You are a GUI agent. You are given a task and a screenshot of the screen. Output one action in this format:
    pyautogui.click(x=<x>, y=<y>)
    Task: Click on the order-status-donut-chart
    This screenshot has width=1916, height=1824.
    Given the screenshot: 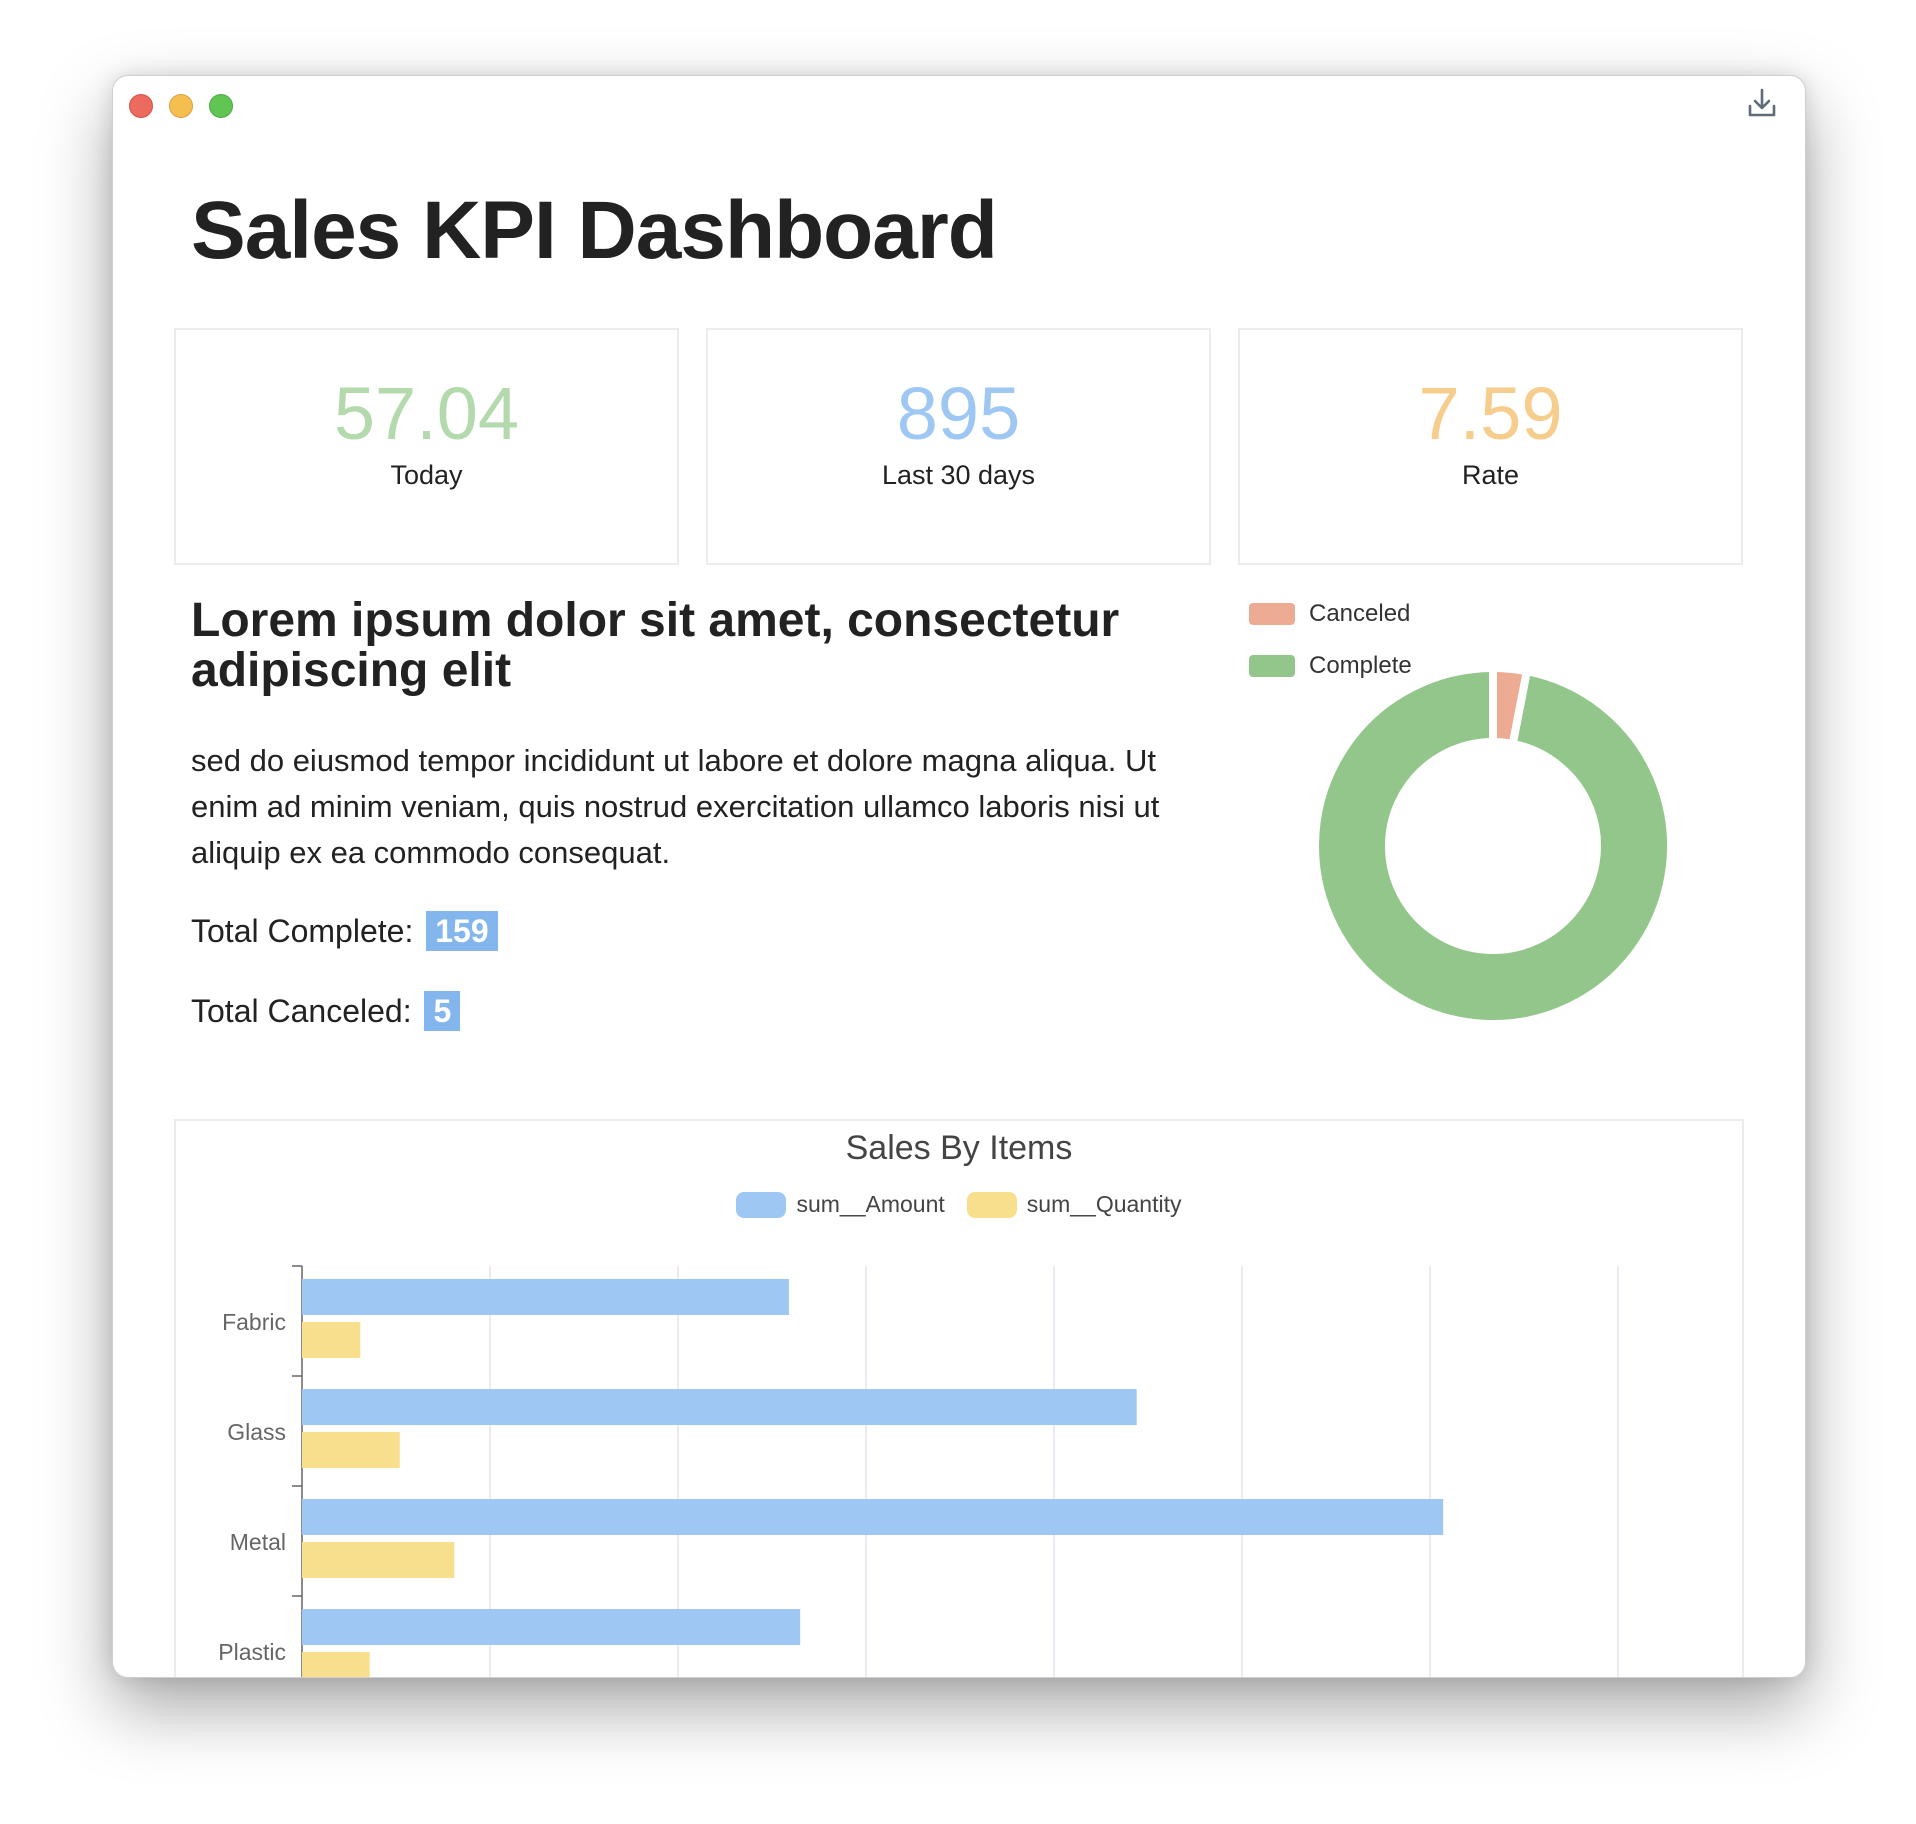 What is the action you would take?
    pyautogui.click(x=1493, y=846)
    